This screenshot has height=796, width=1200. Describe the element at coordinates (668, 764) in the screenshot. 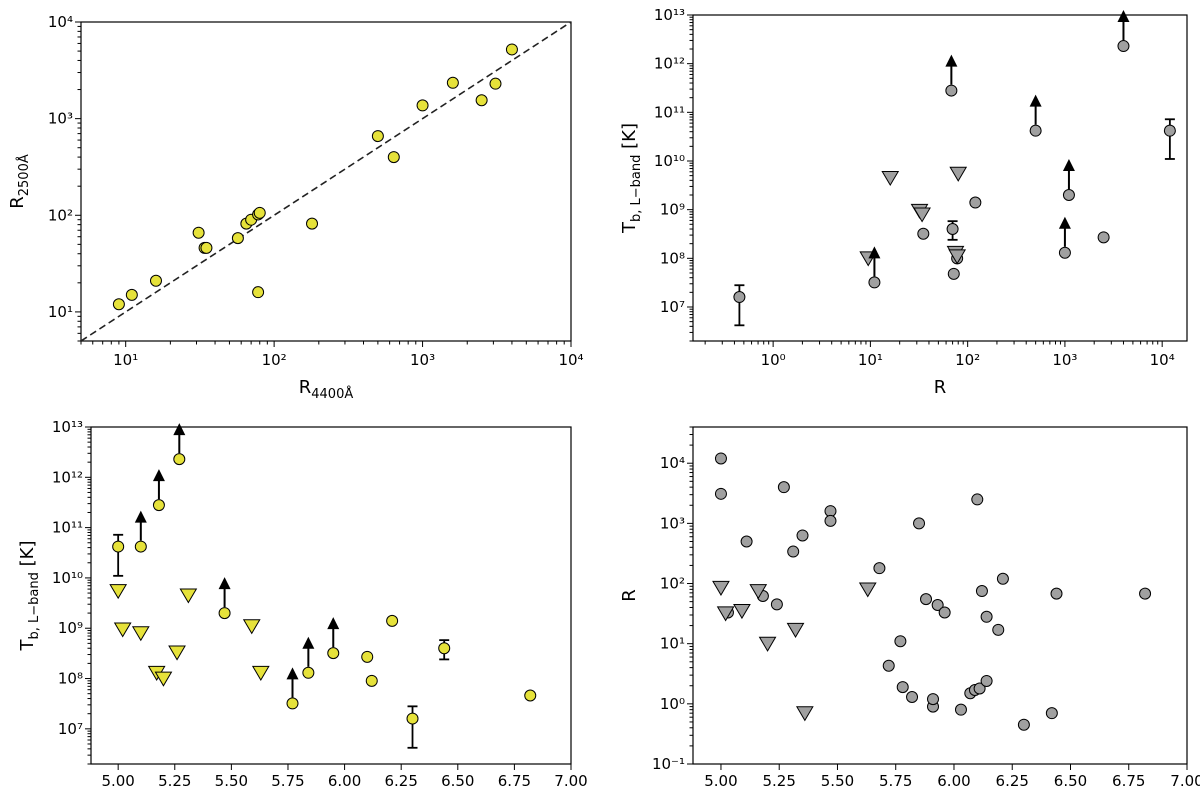

I see `y-tick-label: 10⁻¹` at that location.